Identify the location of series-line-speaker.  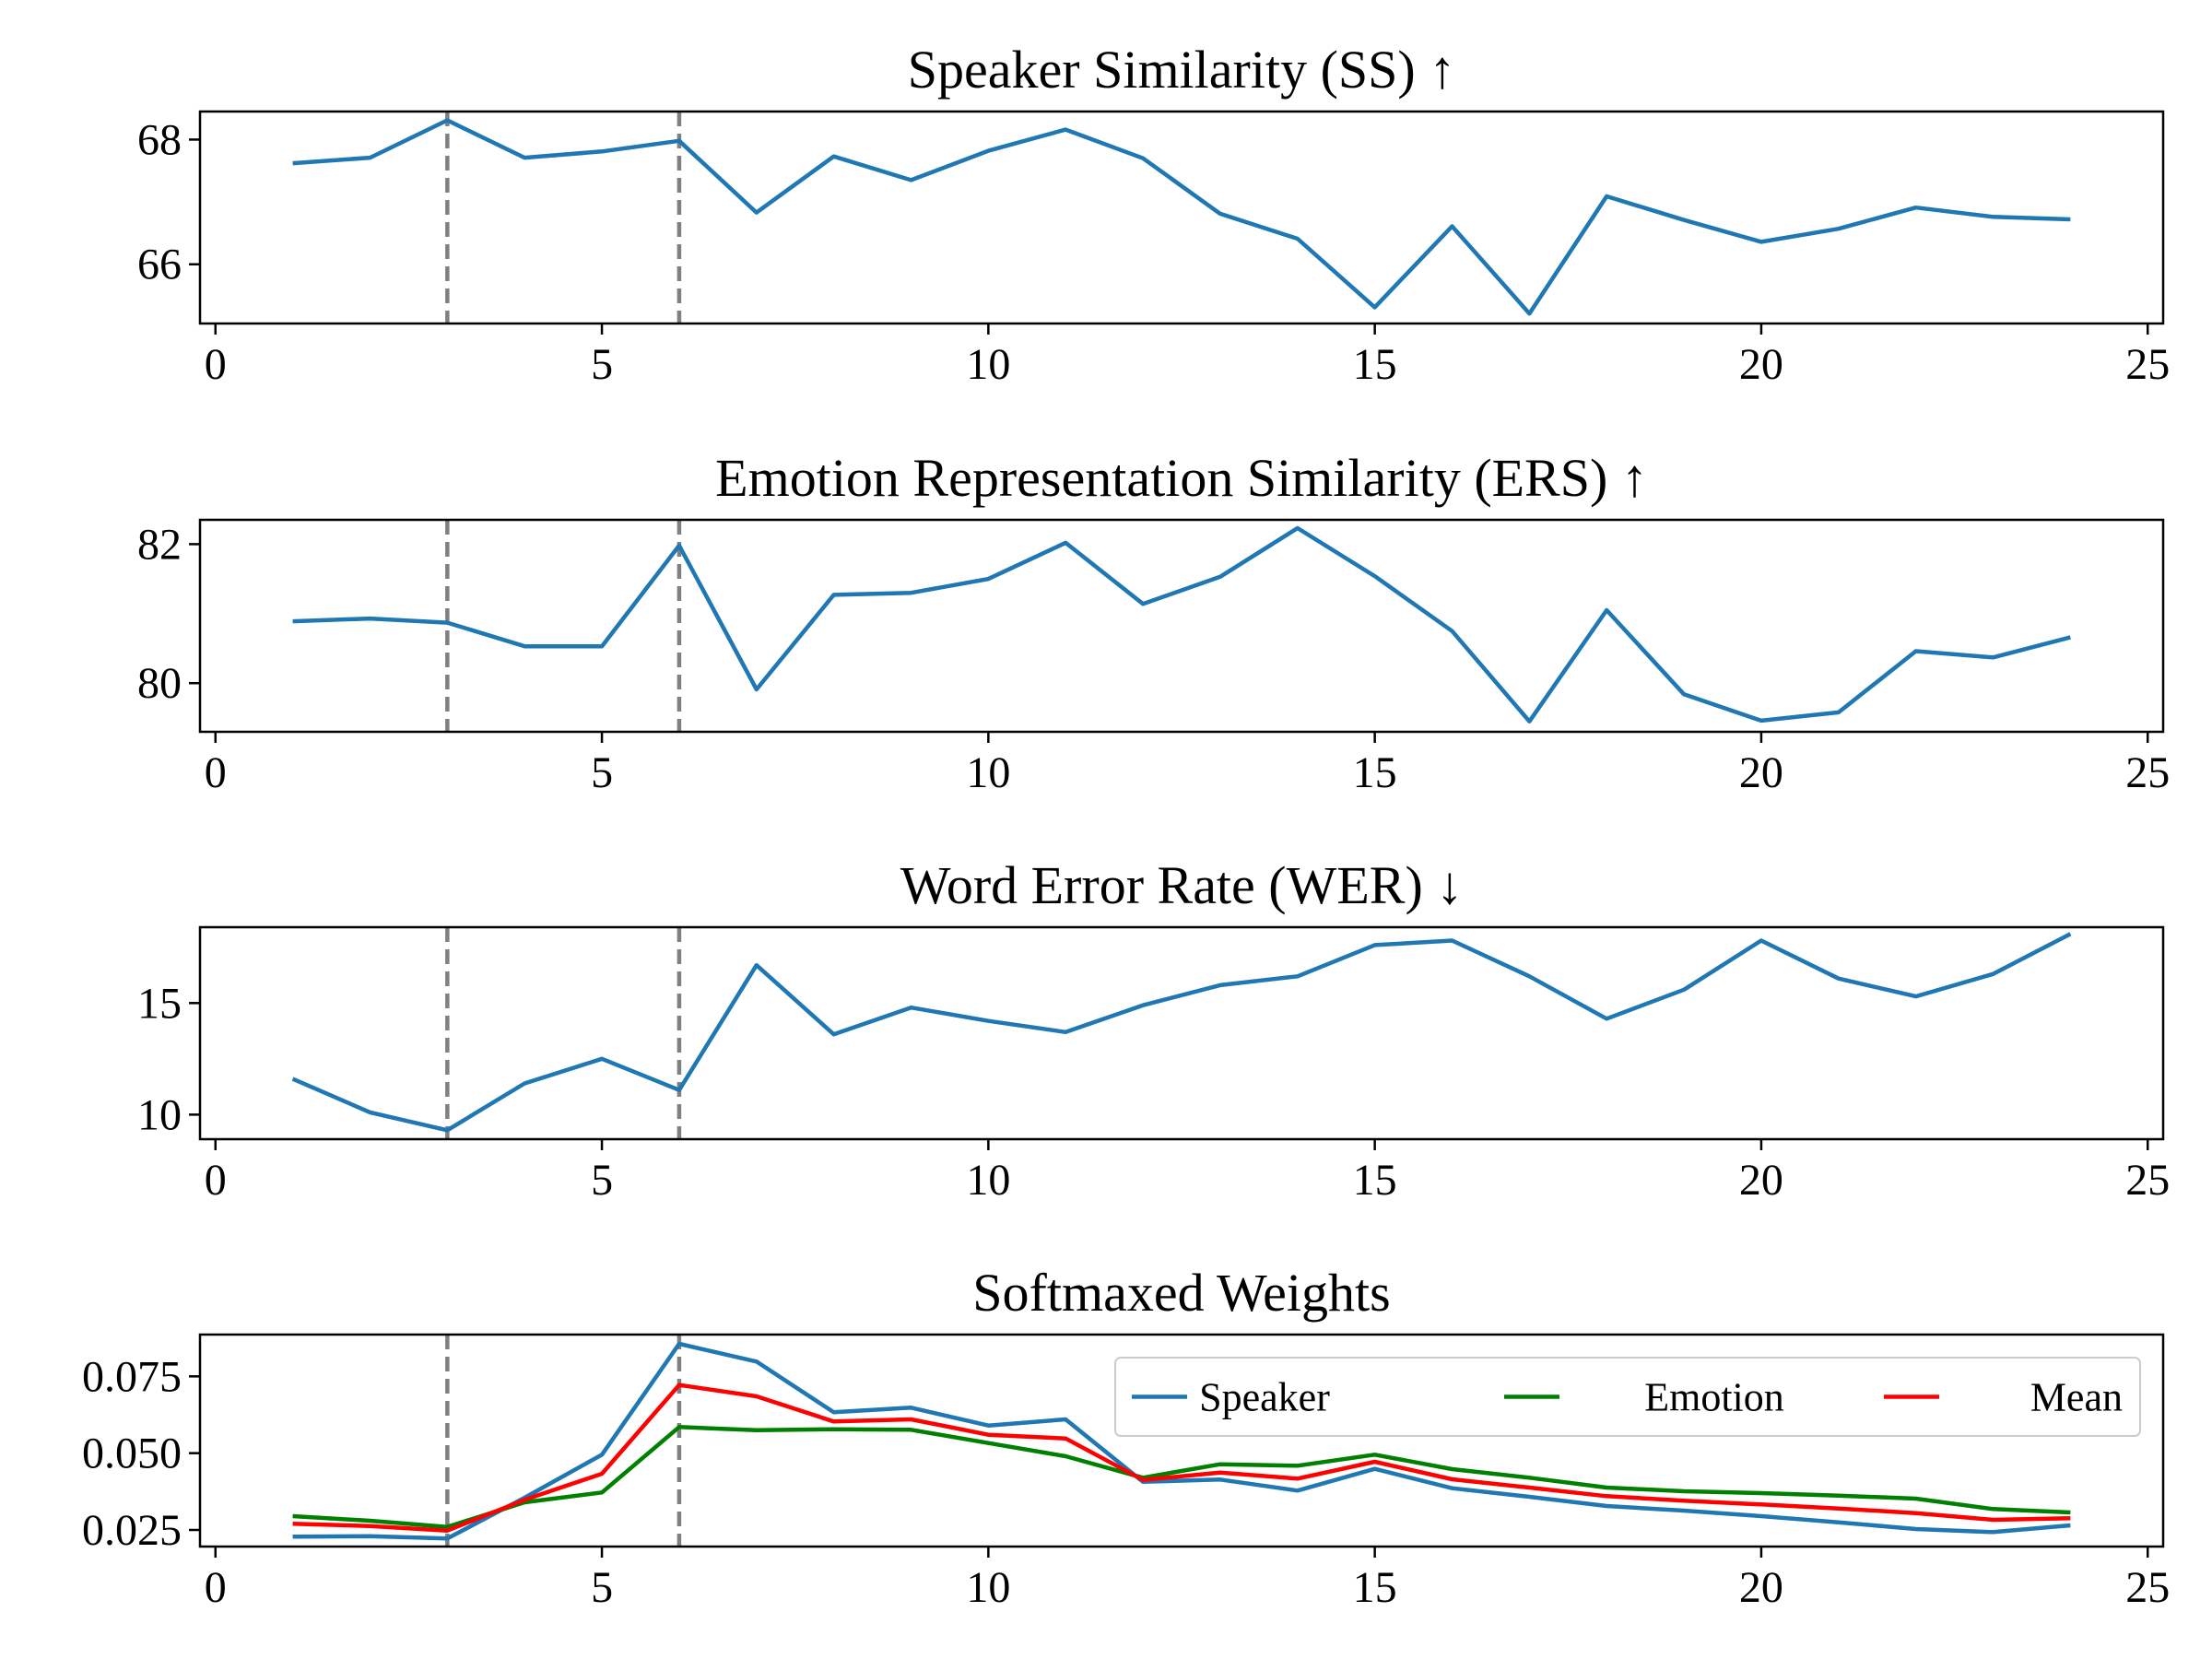
(1181, 1441).